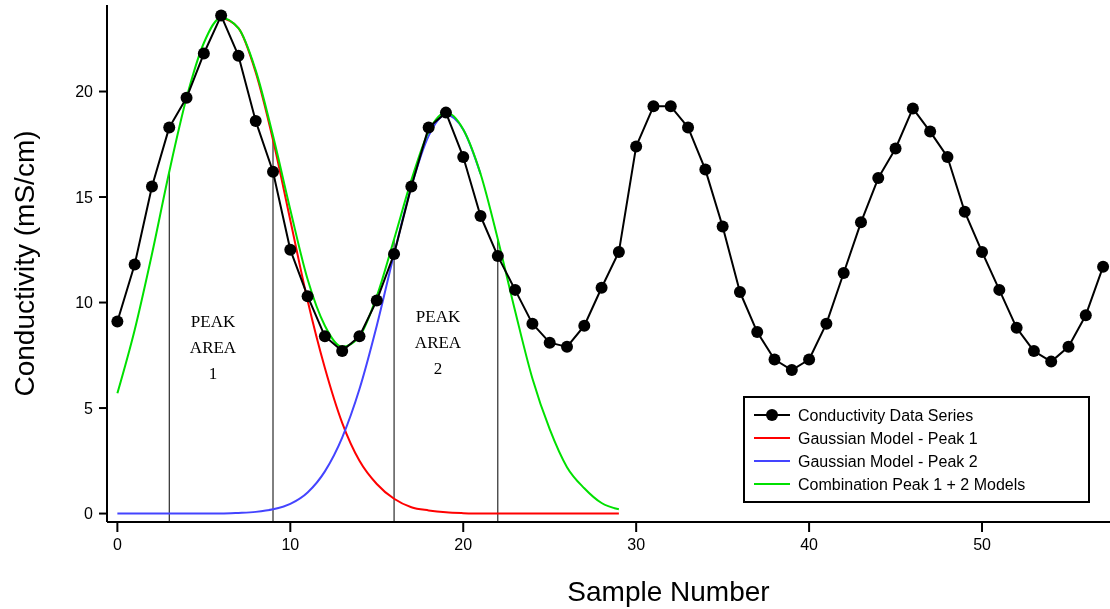 Image resolution: width=1110 pixels, height=609 pixels. Describe the element at coordinates (84, 303) in the screenshot. I see `y-tick-label: 10` at that location.